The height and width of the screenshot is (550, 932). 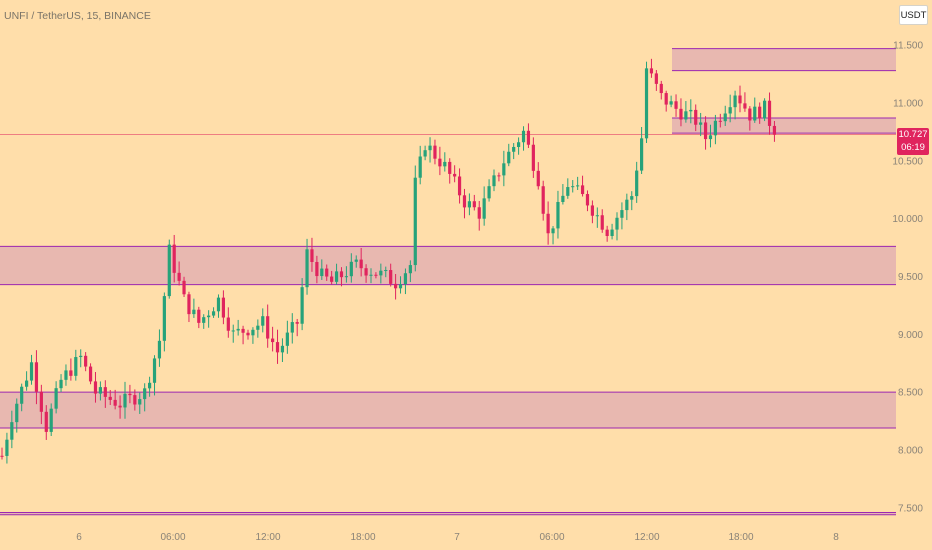 I want to click on x-tick-label: 06:00, so click(x=172, y=537).